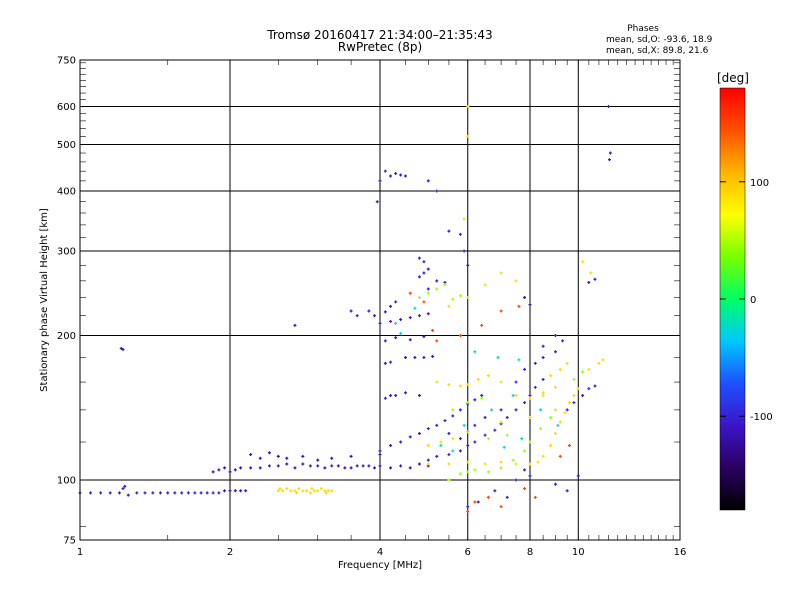 The height and width of the screenshot is (600, 800). What do you see at coordinates (468, 552) in the screenshot?
I see `x-tick-label: 6` at bounding box center [468, 552].